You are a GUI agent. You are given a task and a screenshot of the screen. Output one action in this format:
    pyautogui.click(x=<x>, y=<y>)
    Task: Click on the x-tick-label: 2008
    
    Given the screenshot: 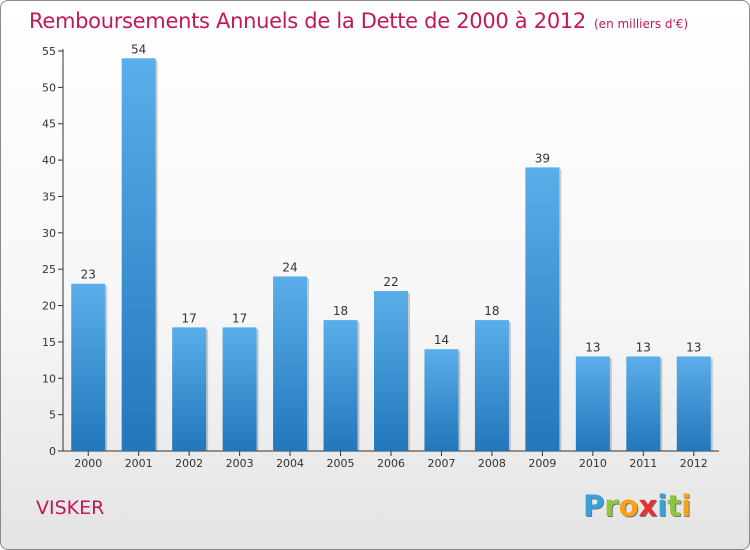 What is the action you would take?
    pyautogui.click(x=492, y=463)
    